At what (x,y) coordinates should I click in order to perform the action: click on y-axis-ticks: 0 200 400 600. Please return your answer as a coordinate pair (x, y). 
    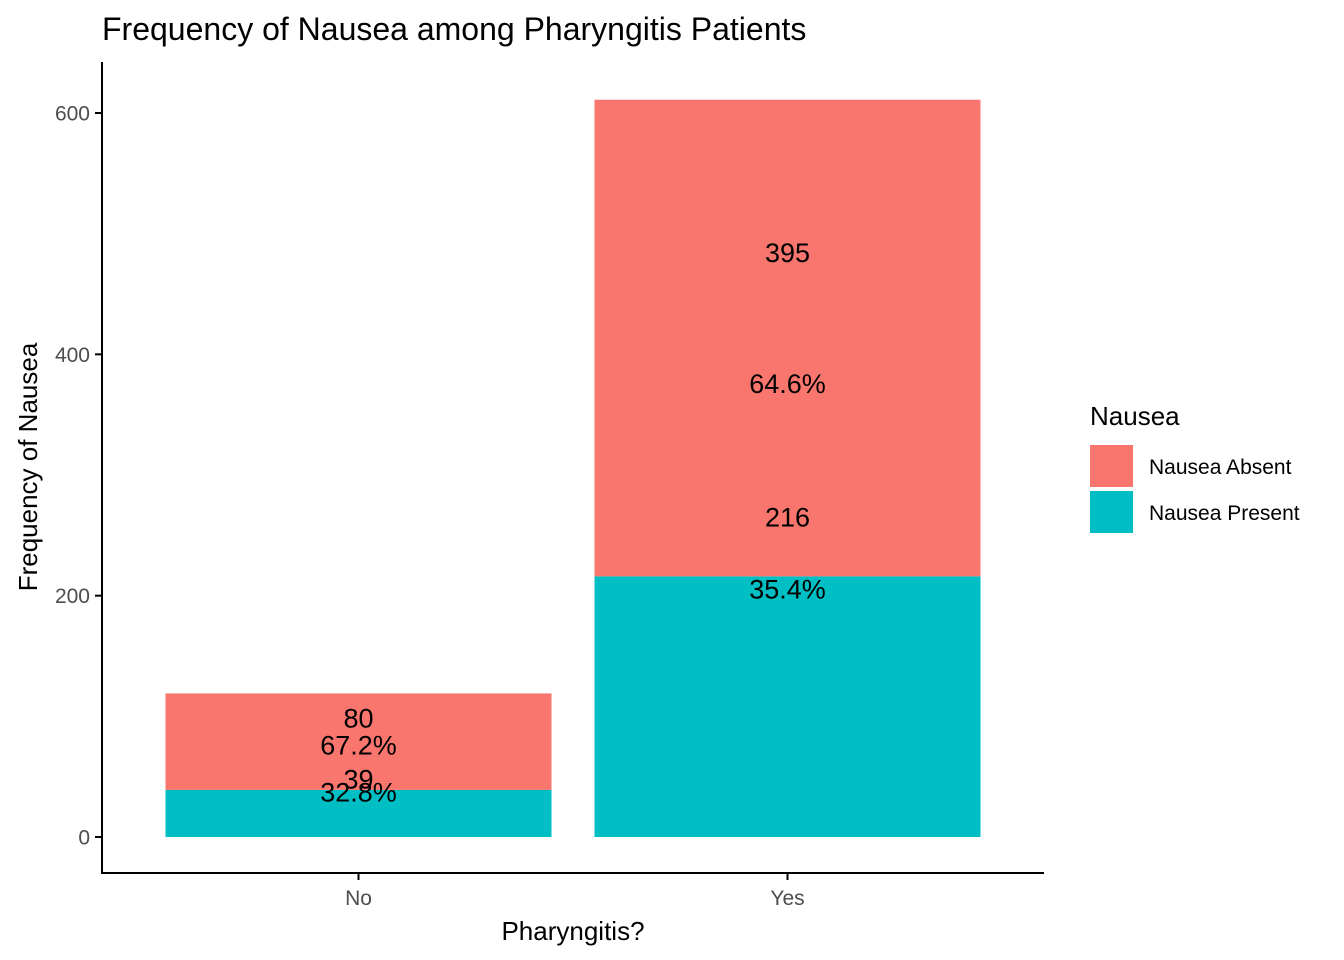
    Looking at the image, I should click on (78, 476).